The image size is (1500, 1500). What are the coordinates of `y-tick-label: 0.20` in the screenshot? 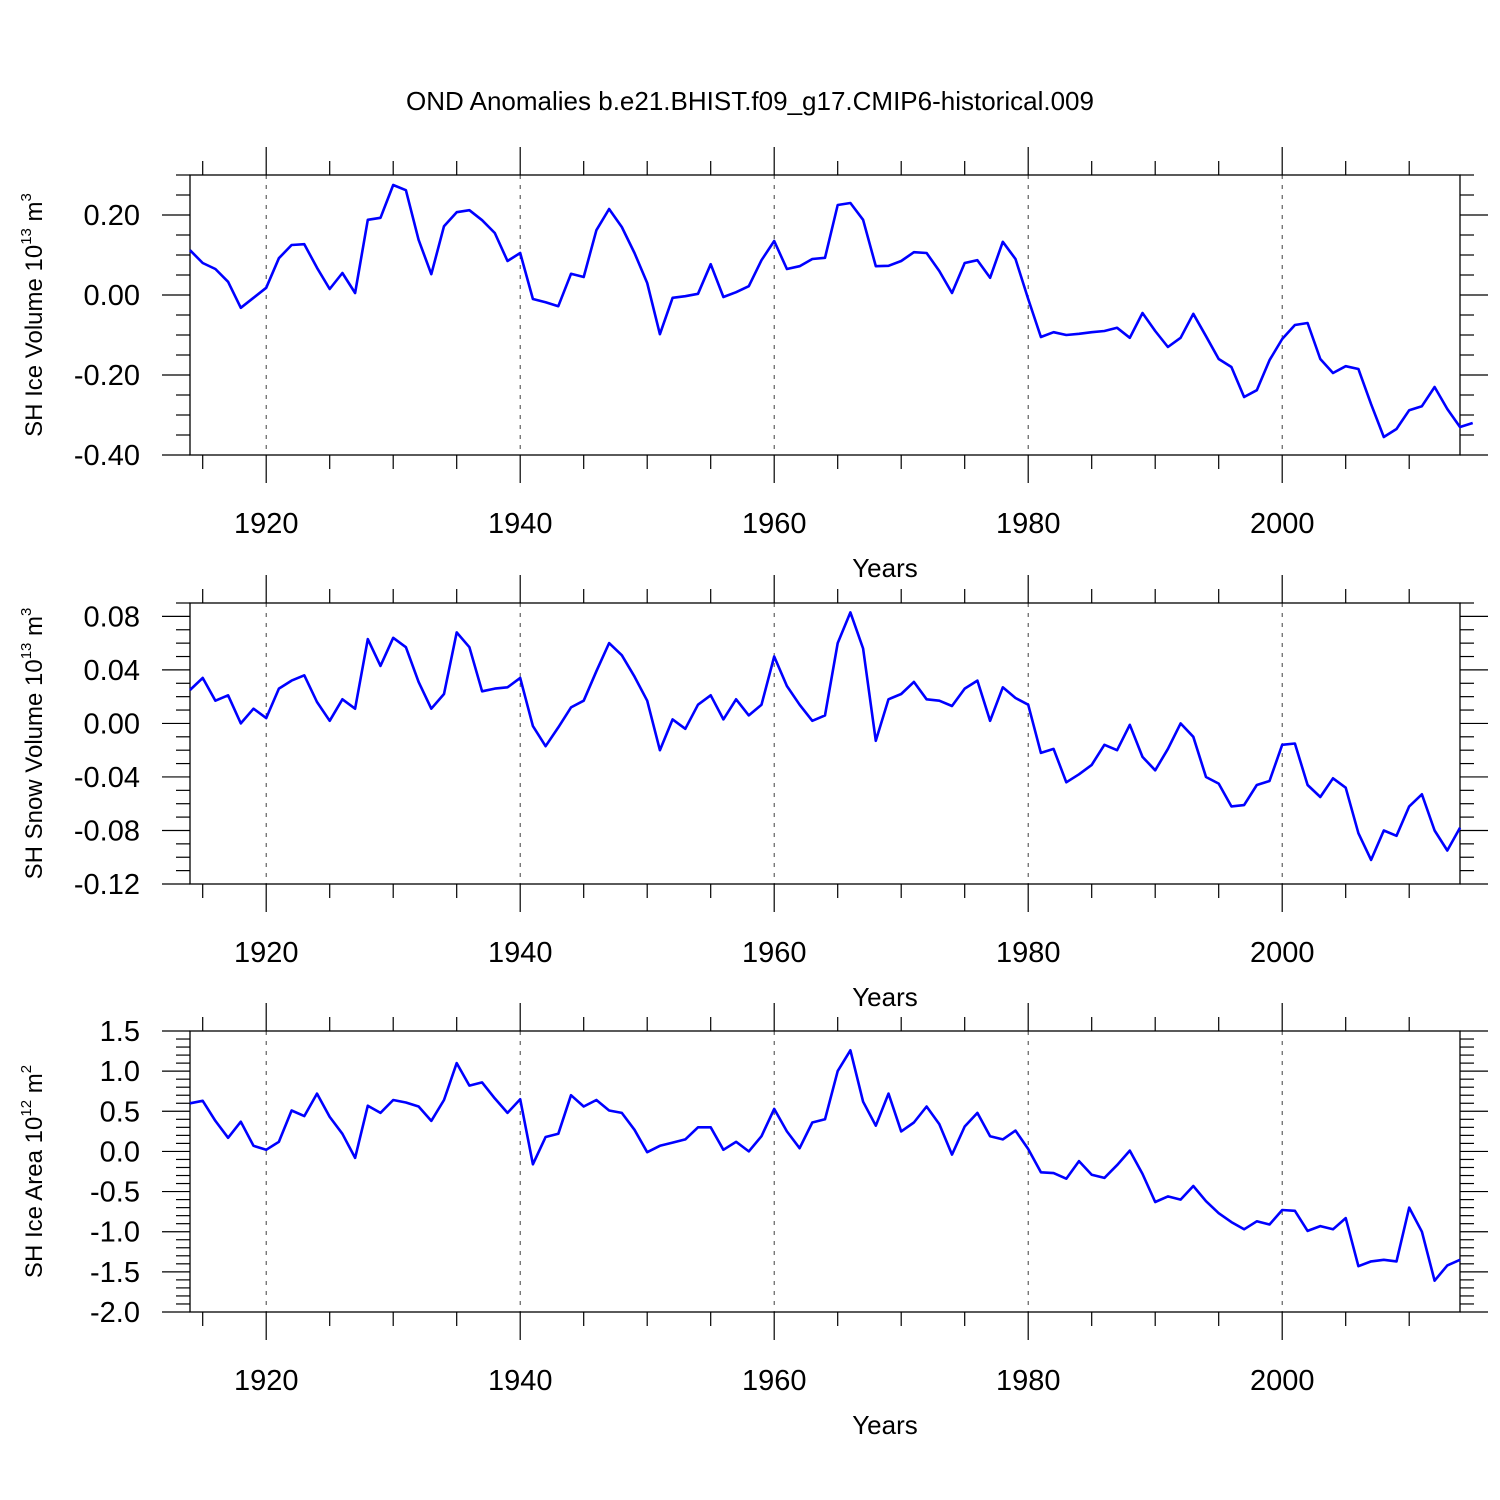 It's located at (112, 216).